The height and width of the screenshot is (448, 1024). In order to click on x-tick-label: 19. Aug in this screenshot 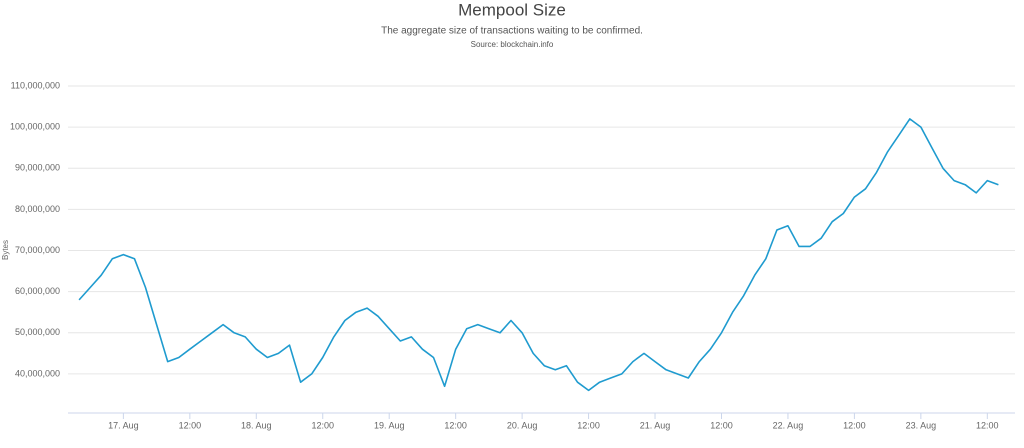, I will do `click(389, 425)`.